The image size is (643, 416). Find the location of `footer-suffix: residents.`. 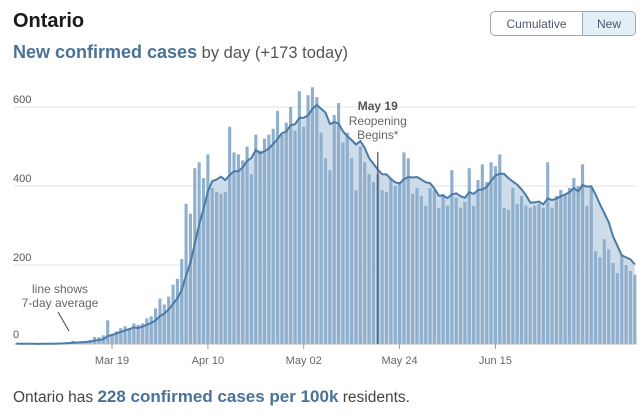

footer-suffix: residents. is located at coordinates (374, 397).